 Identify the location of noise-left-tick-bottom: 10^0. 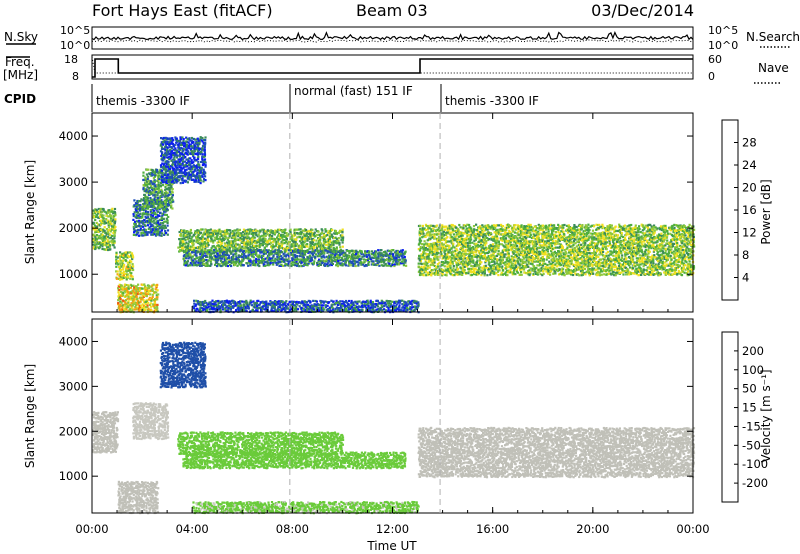
(75, 45).